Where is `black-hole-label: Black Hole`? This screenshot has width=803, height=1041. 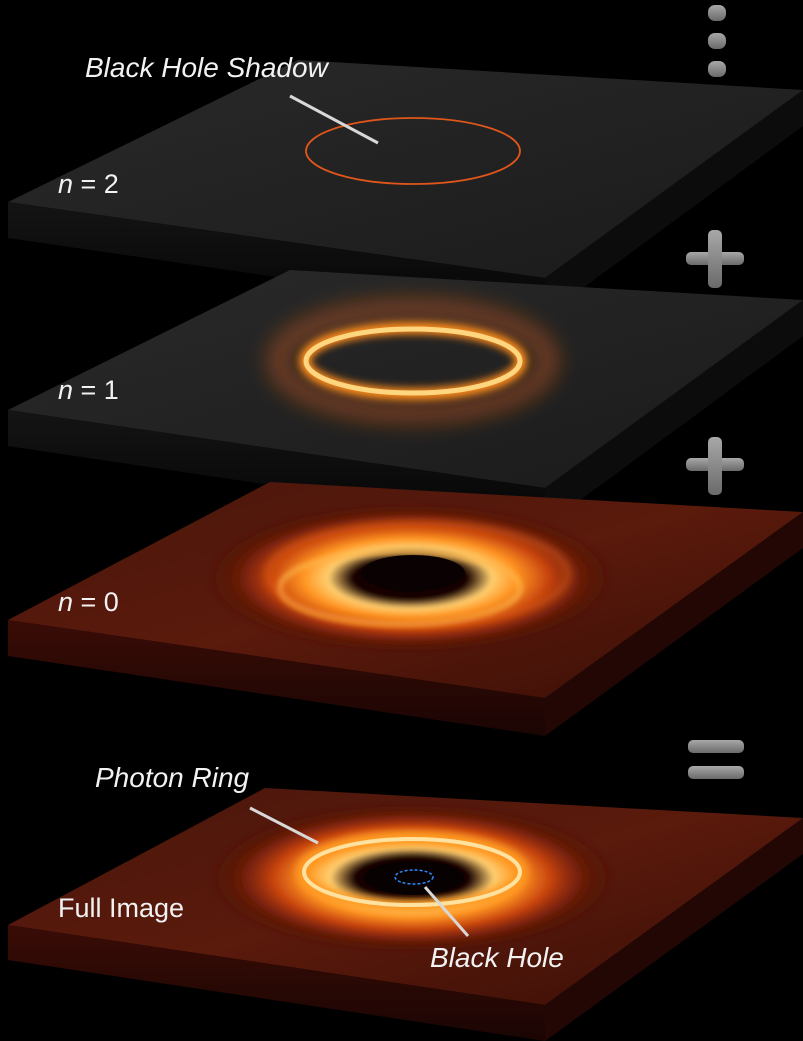
black-hole-label: Black Hole is located at coordinates (497, 957).